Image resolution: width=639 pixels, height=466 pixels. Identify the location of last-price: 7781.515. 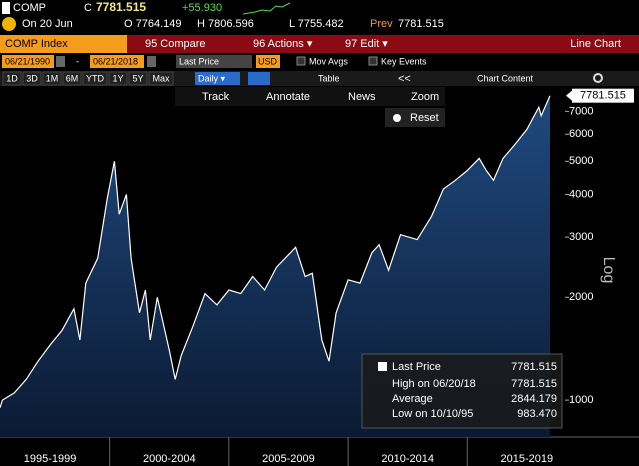
(121, 7).